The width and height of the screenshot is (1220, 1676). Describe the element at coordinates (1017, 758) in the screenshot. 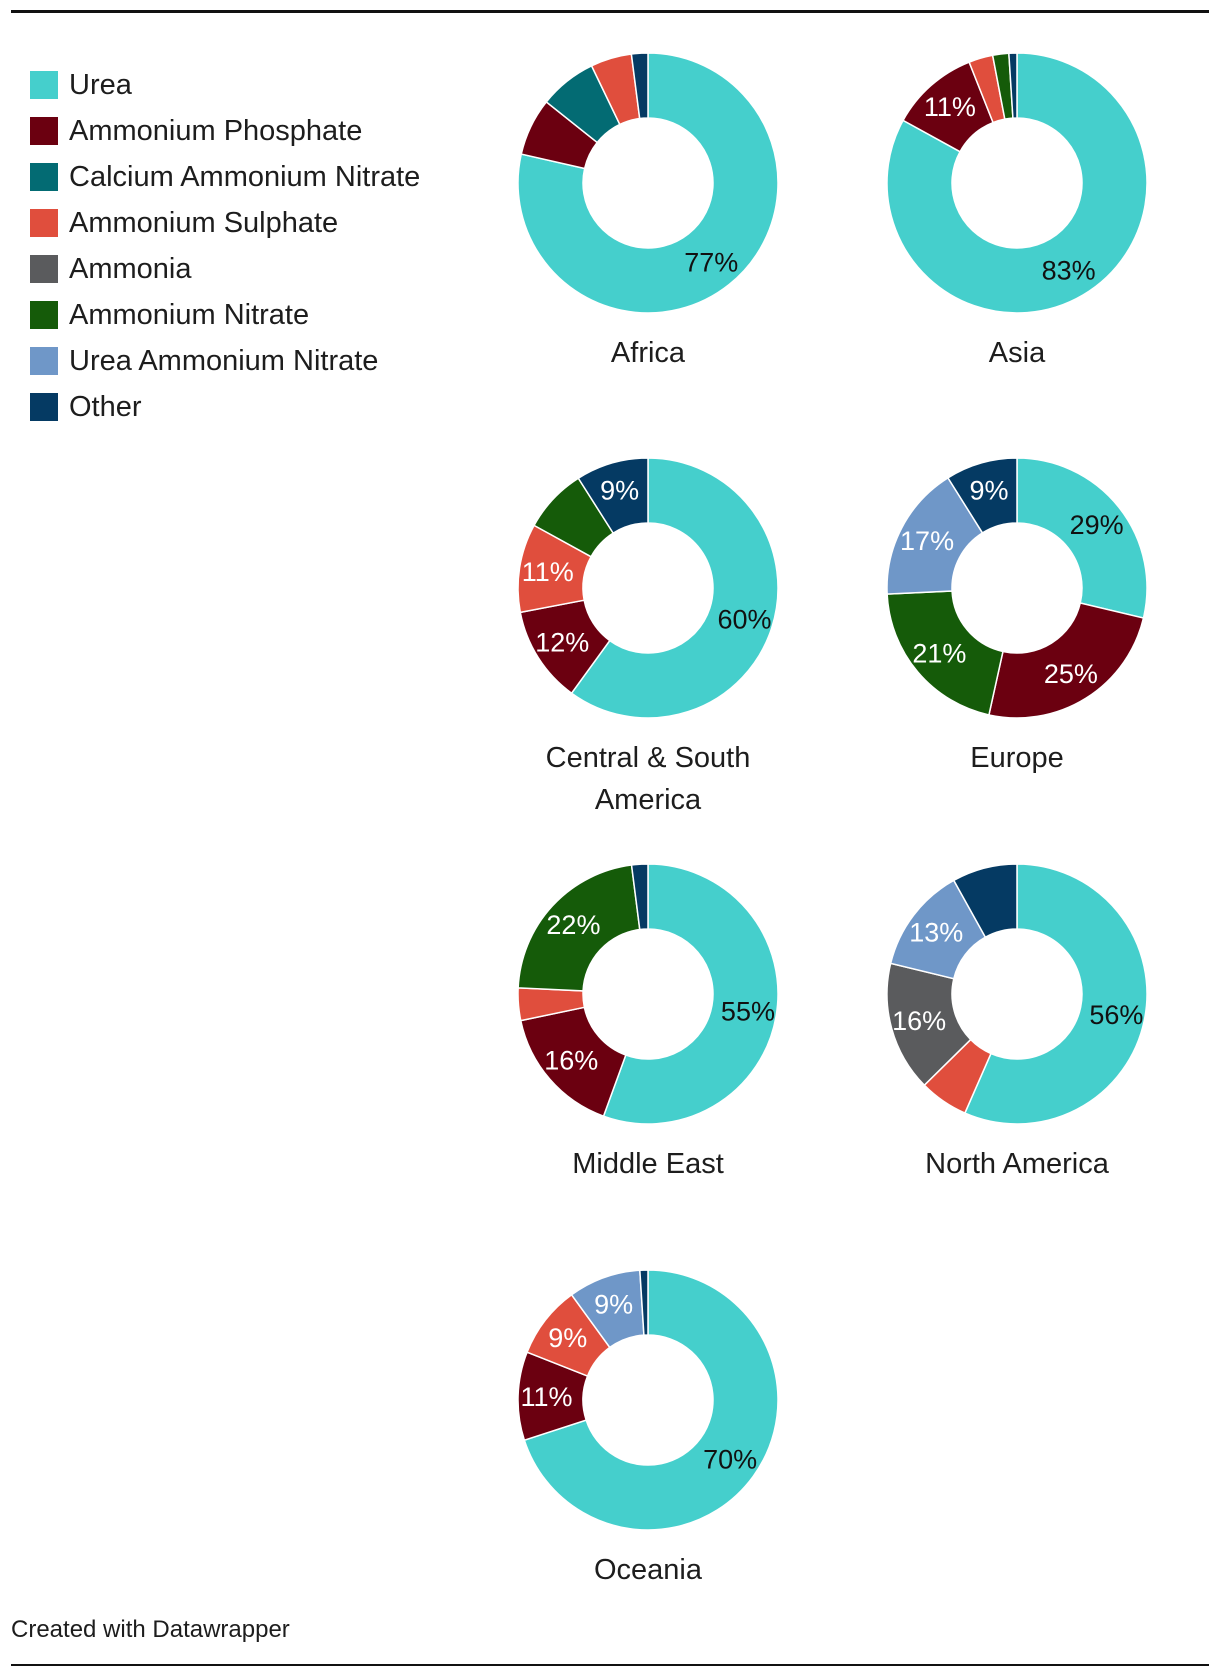

I see `chart-title: Europe` at that location.